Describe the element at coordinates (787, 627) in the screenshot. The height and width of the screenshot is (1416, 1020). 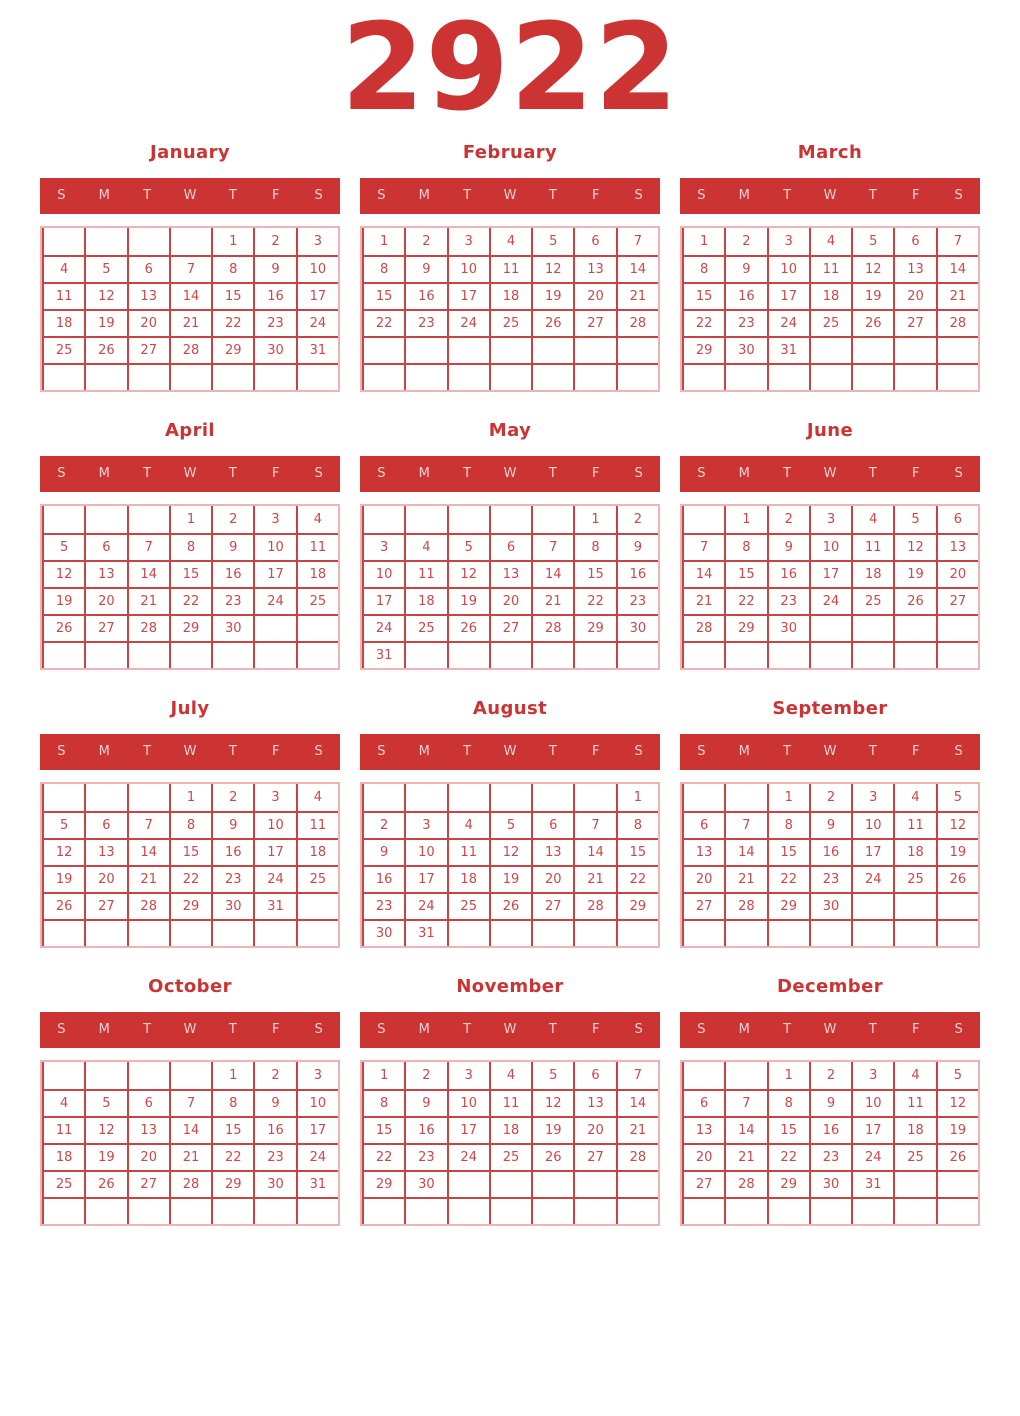
I see `day-cell: 30` at that location.